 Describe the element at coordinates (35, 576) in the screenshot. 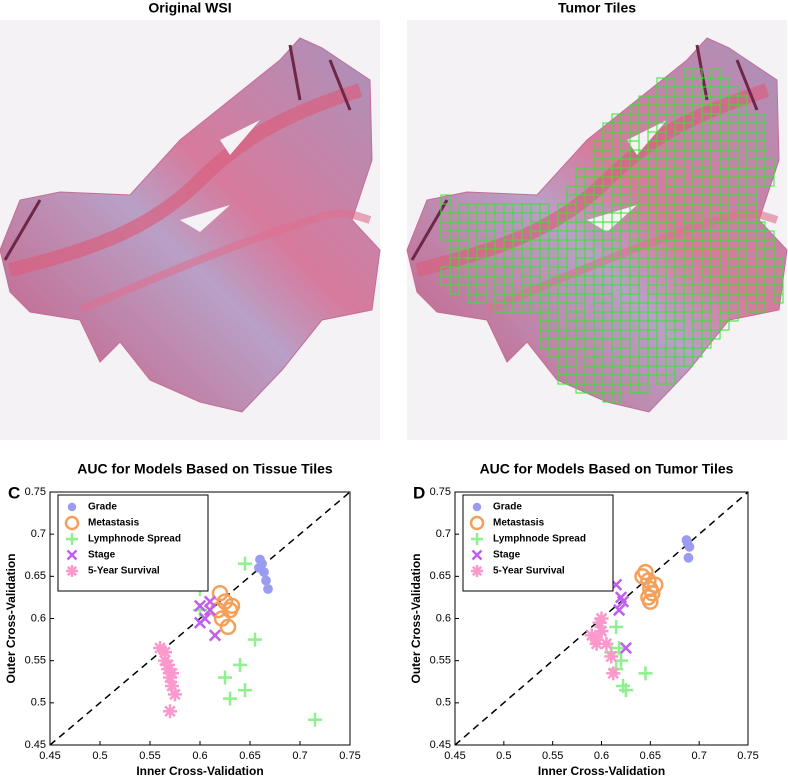

I see `y-tick-label: 0.65` at that location.